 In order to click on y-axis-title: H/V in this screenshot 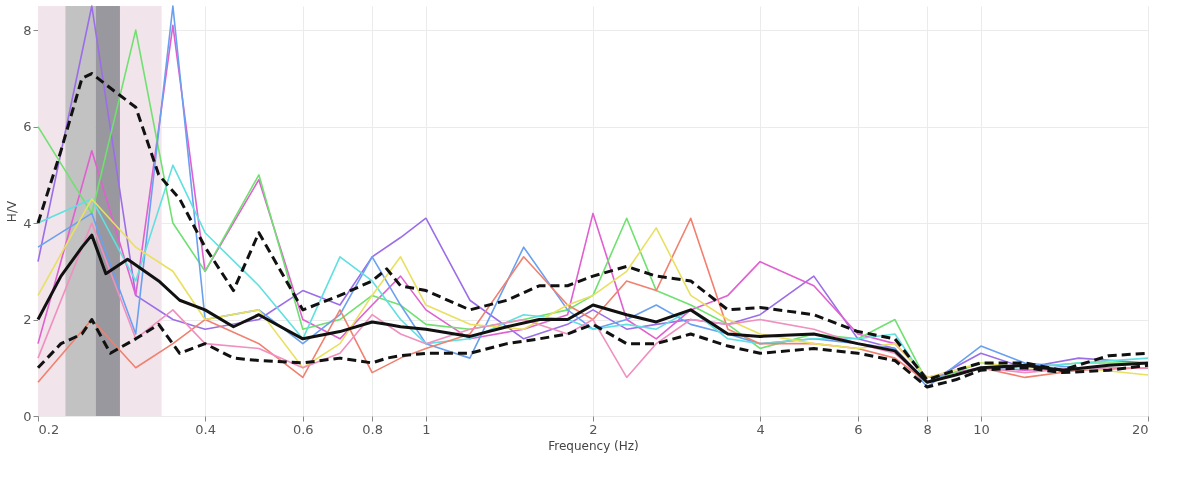, I will do `click(12, 211)`.